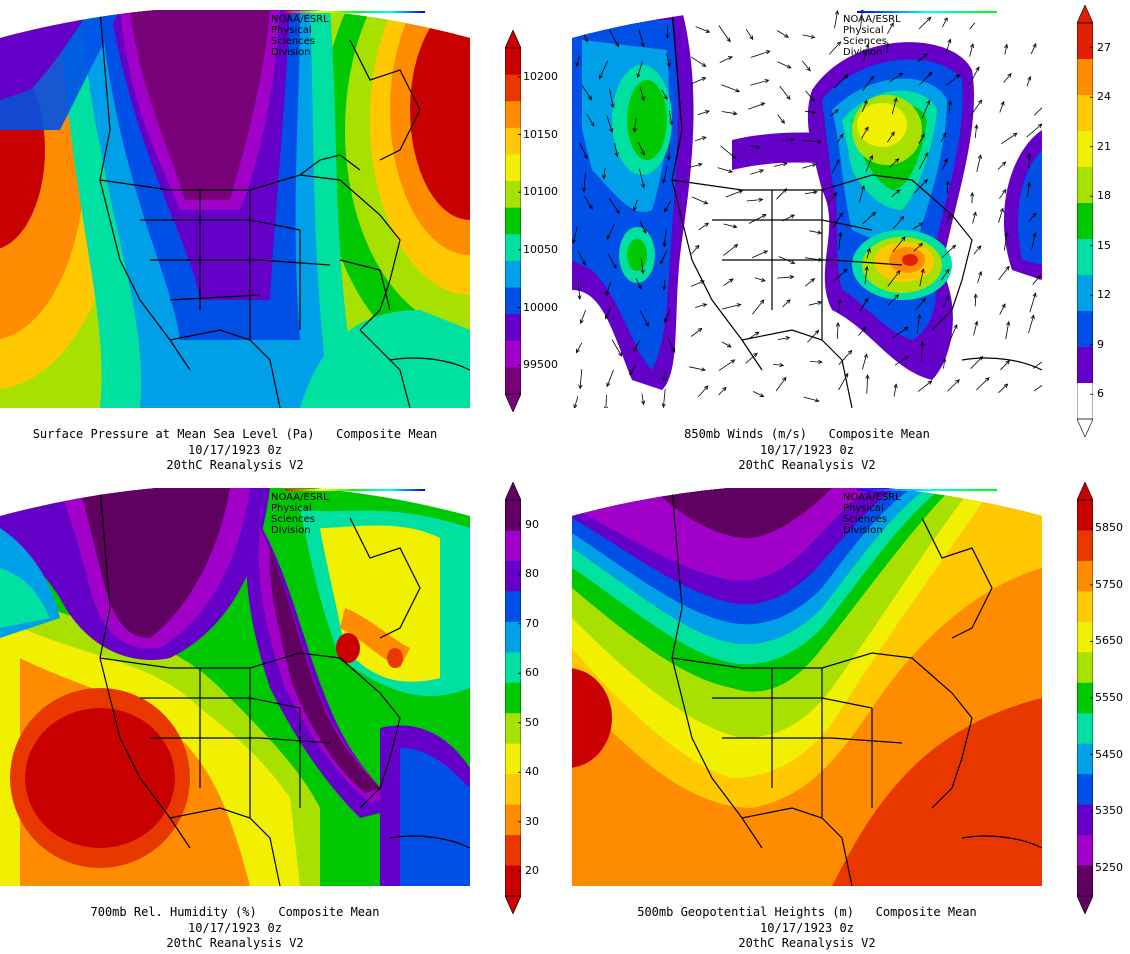 Image resolution: width=1130 pixels, height=954 pixels. I want to click on colorbar-label: 70, so click(532, 623).